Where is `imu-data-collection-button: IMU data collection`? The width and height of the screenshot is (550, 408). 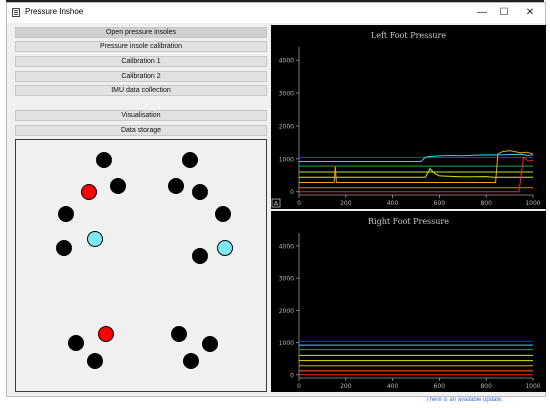 imu-data-collection-button: IMU data collection is located at coordinates (141, 90).